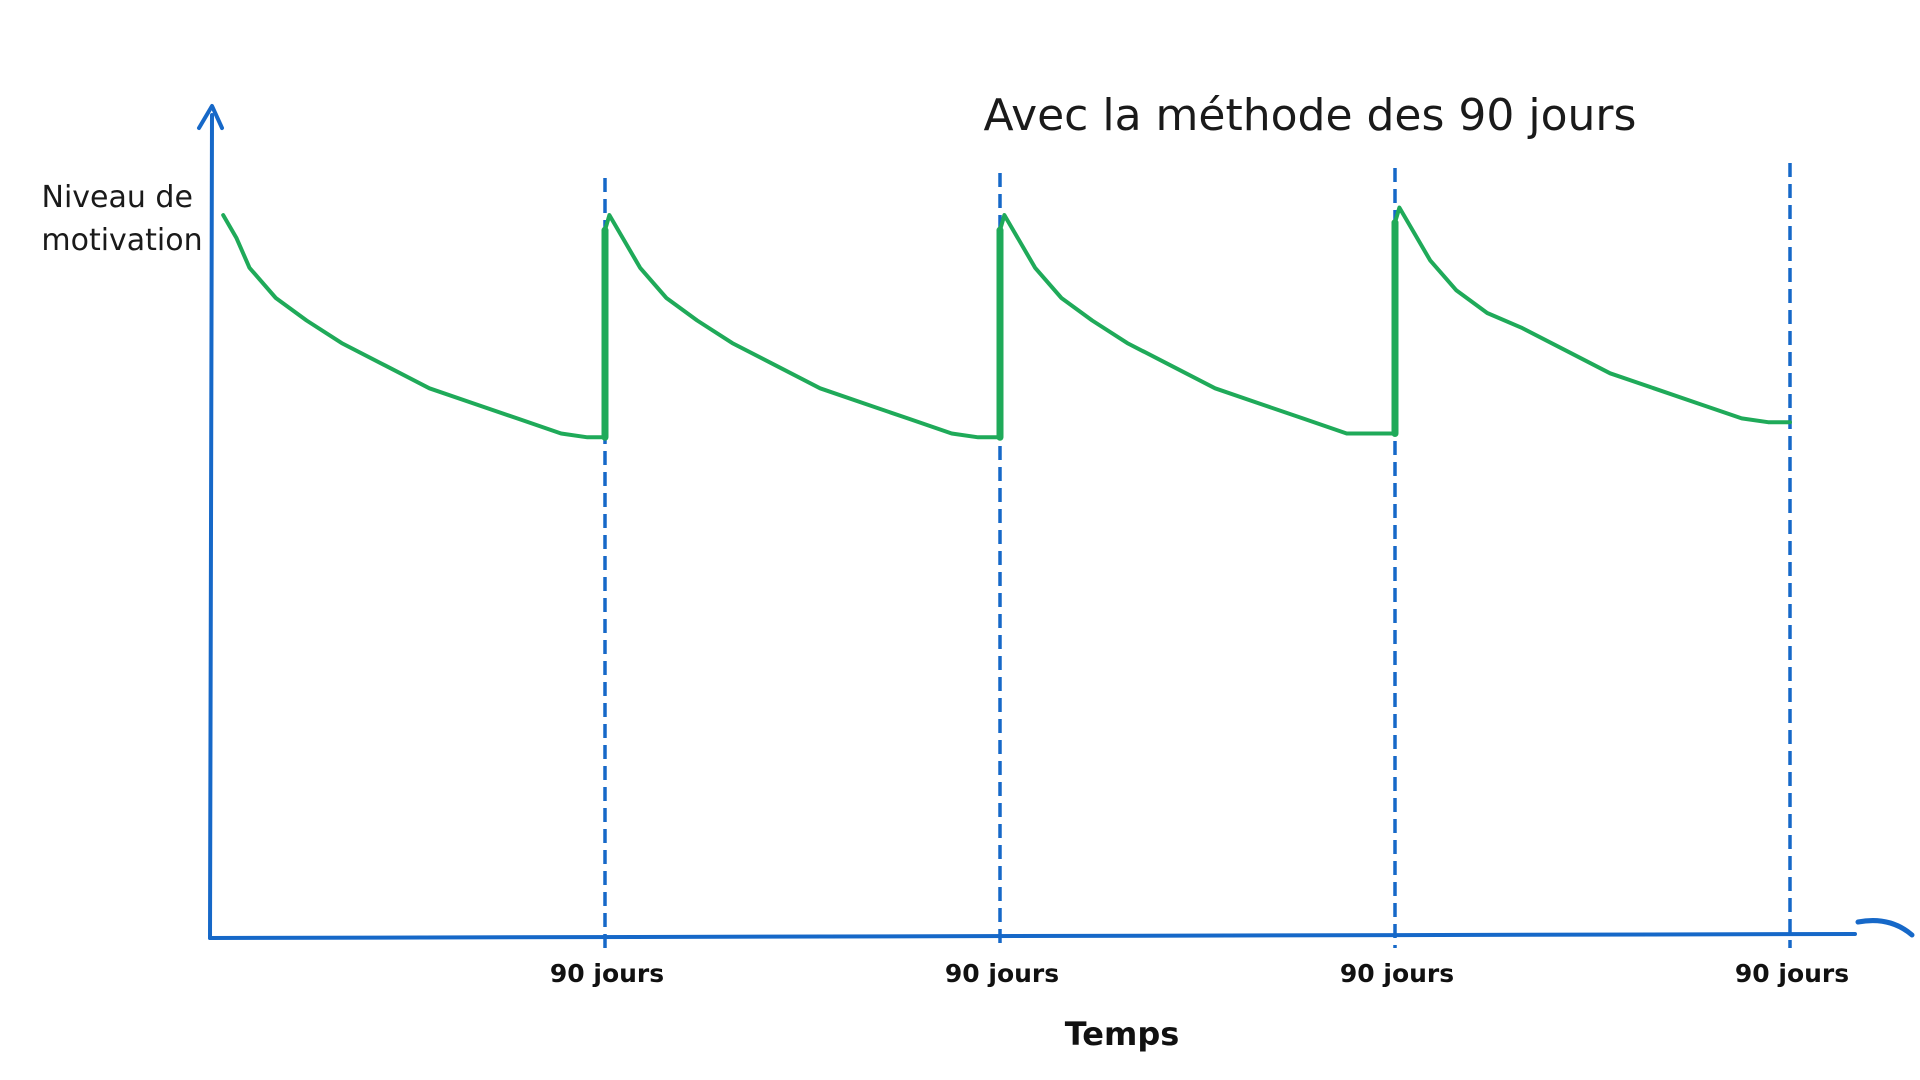 Image resolution: width=1920 pixels, height=1080 pixels. I want to click on chart-title: Avec la méthode des 90 jours, so click(1310, 115).